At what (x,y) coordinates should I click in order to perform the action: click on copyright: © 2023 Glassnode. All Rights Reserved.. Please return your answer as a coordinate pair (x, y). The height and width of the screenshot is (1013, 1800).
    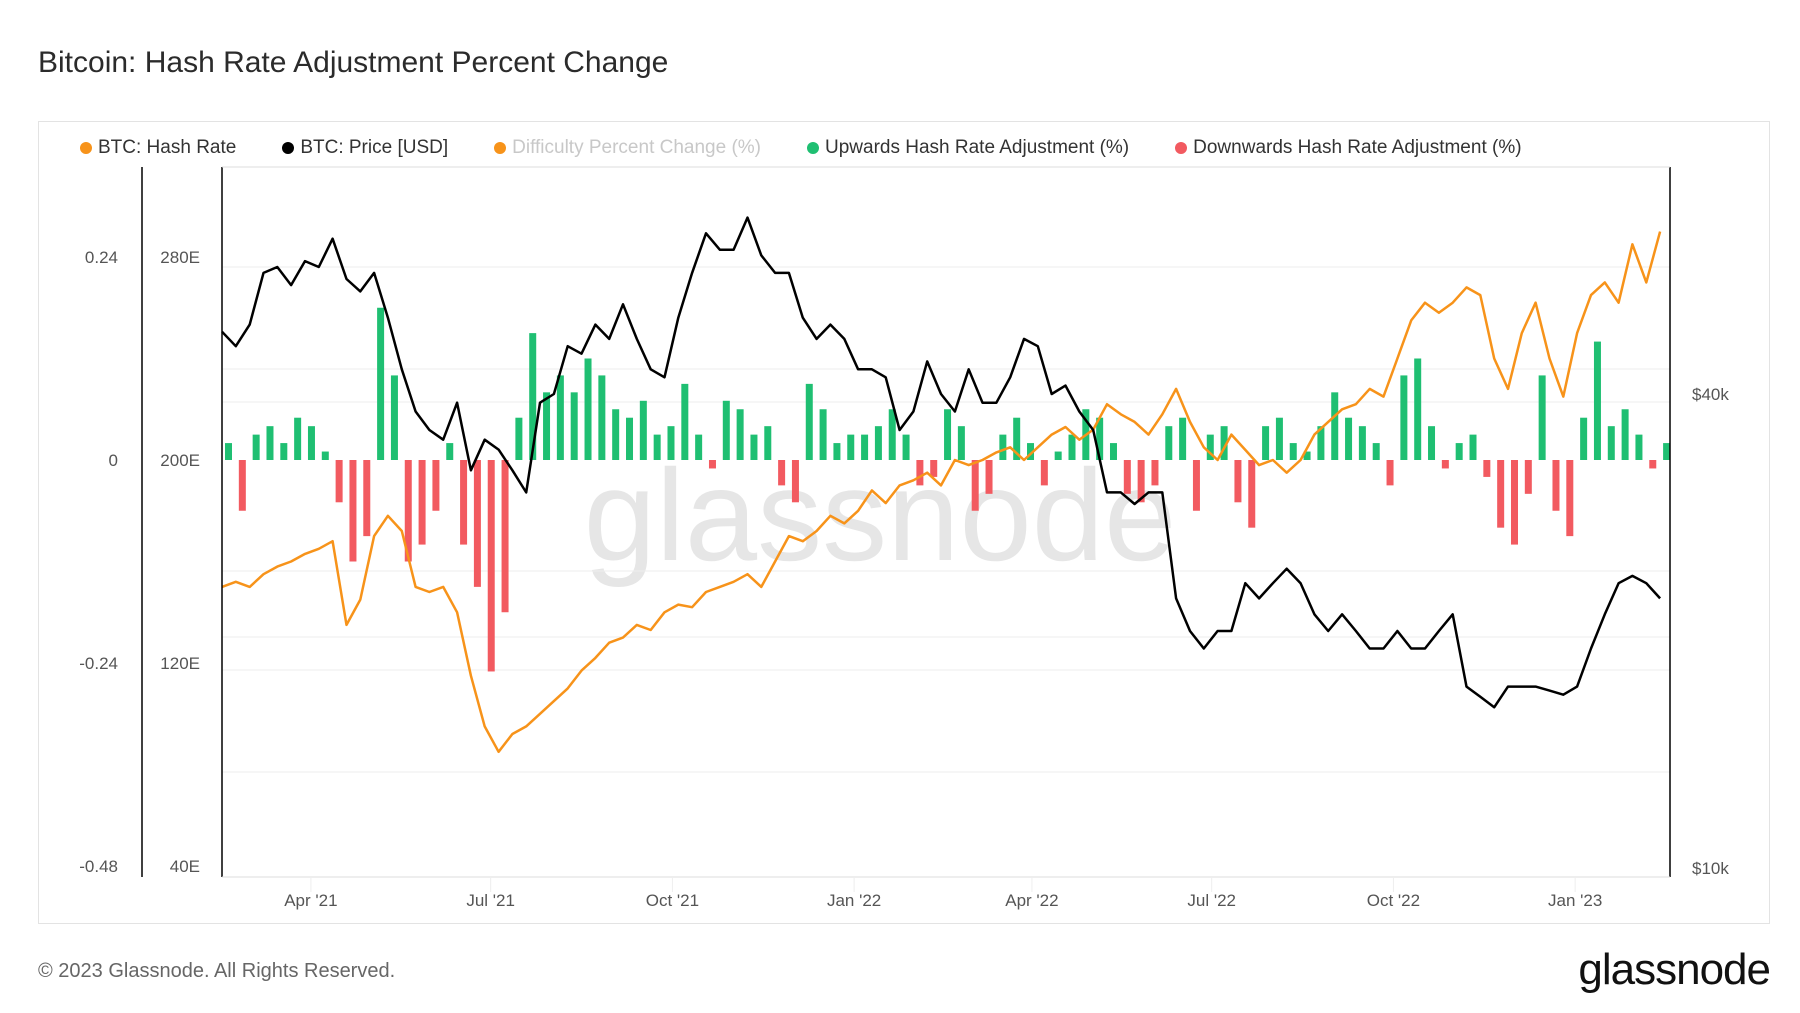
    Looking at the image, I should click on (217, 971).